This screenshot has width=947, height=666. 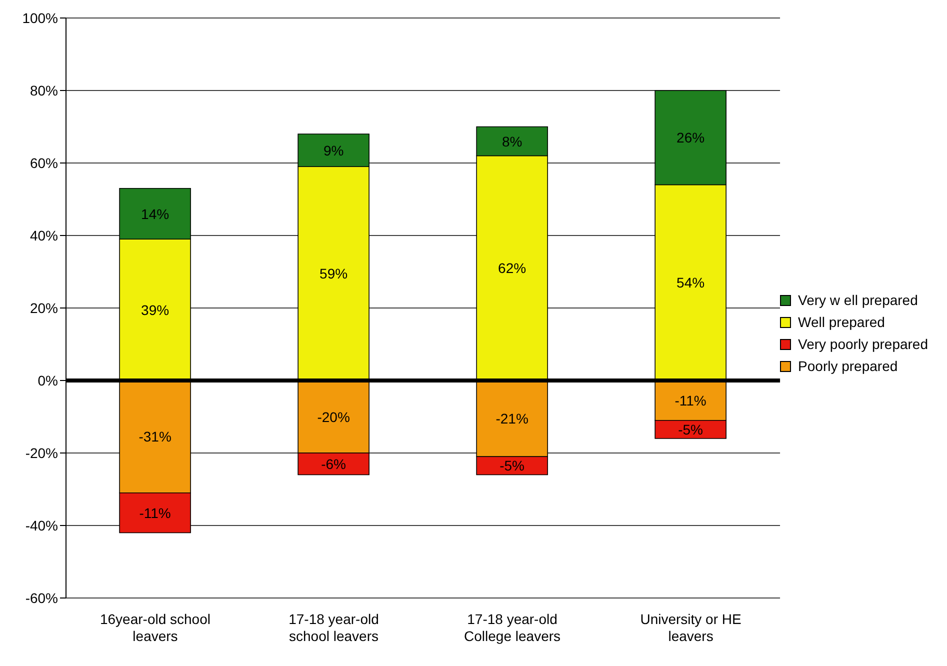 I want to click on y-tick-label: -40%, so click(x=41, y=525).